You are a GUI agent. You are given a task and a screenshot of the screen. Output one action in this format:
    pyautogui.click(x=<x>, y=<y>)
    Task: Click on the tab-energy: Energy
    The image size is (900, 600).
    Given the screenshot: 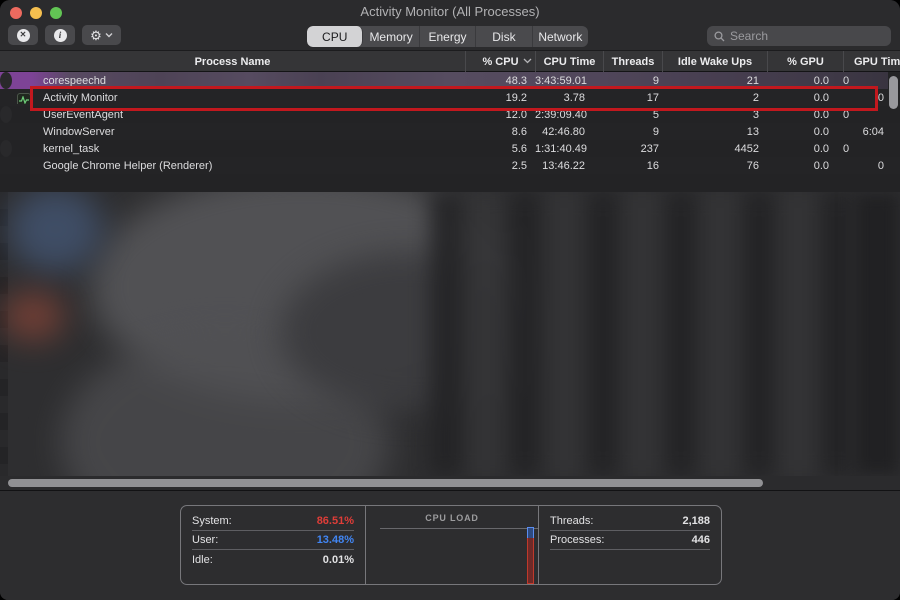 What is the action you would take?
    pyautogui.click(x=448, y=36)
    